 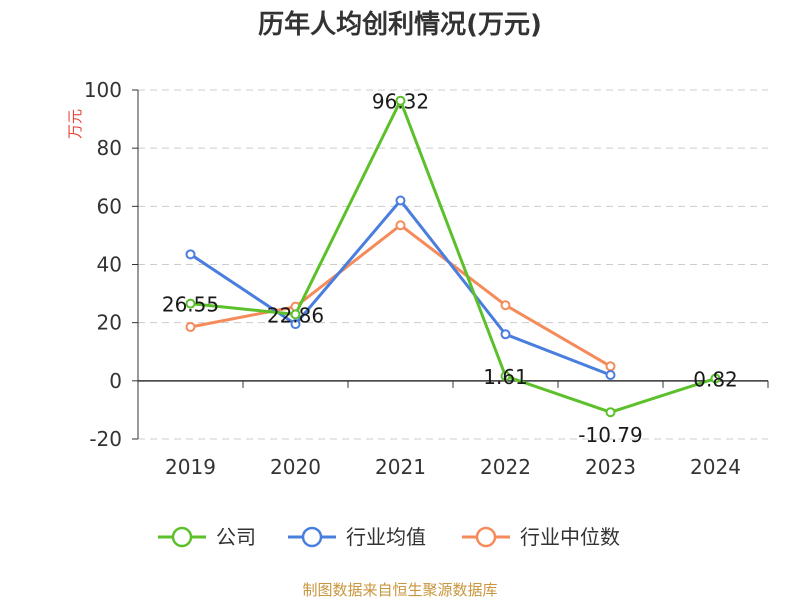 I want to click on y-tick-label: 0, so click(x=115, y=381).